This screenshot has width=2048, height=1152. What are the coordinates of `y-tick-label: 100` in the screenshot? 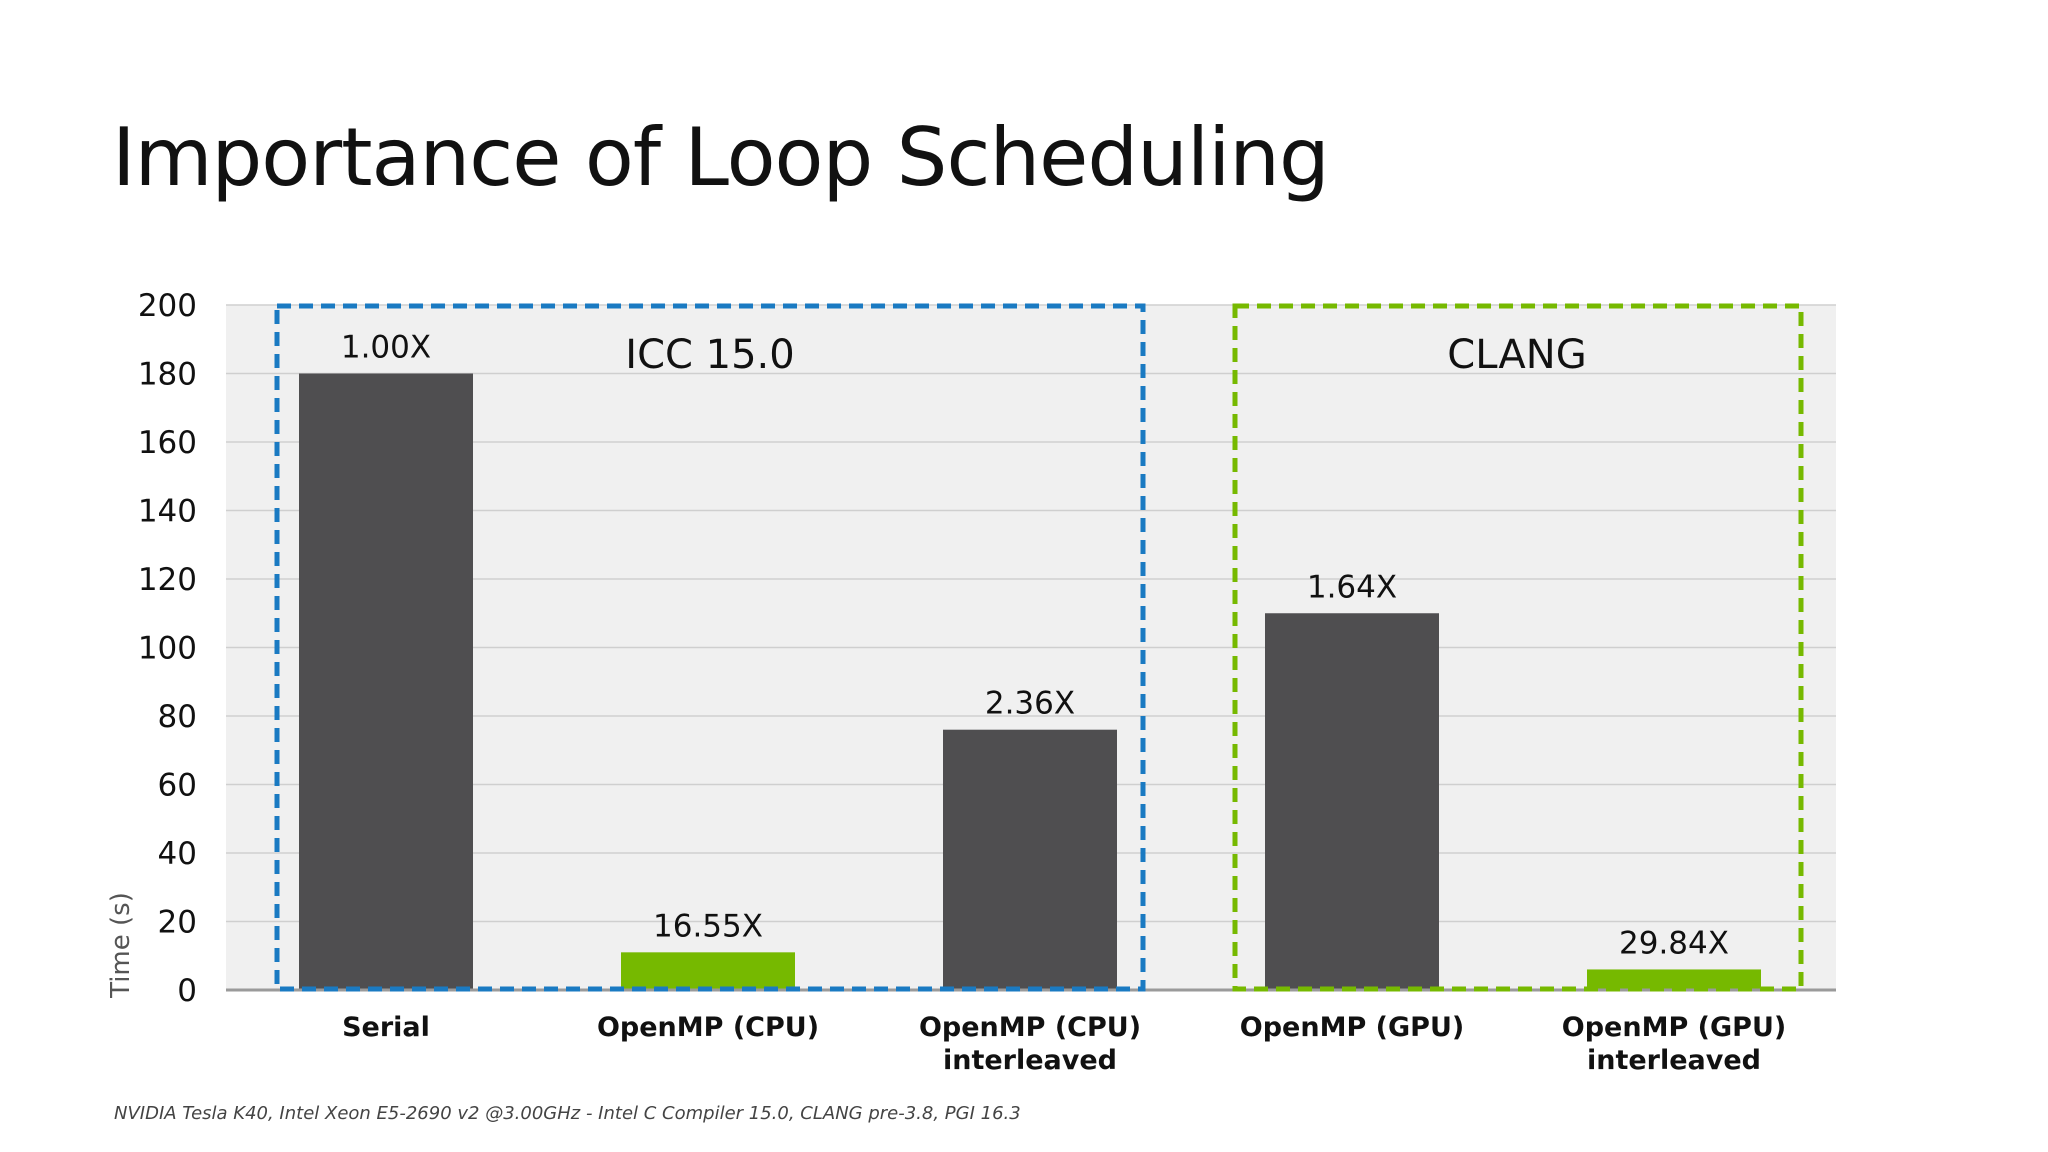 It's located at (167, 649).